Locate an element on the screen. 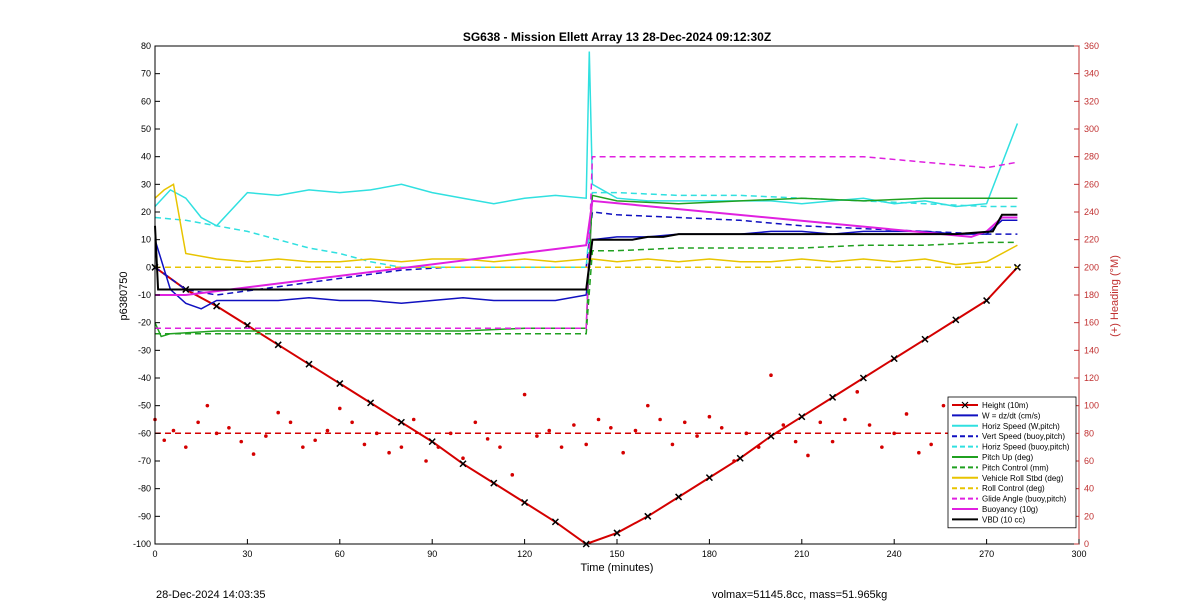 Image resolution: width=1200 pixels, height=611 pixels. x-tick-label: 90 is located at coordinates (432, 554).